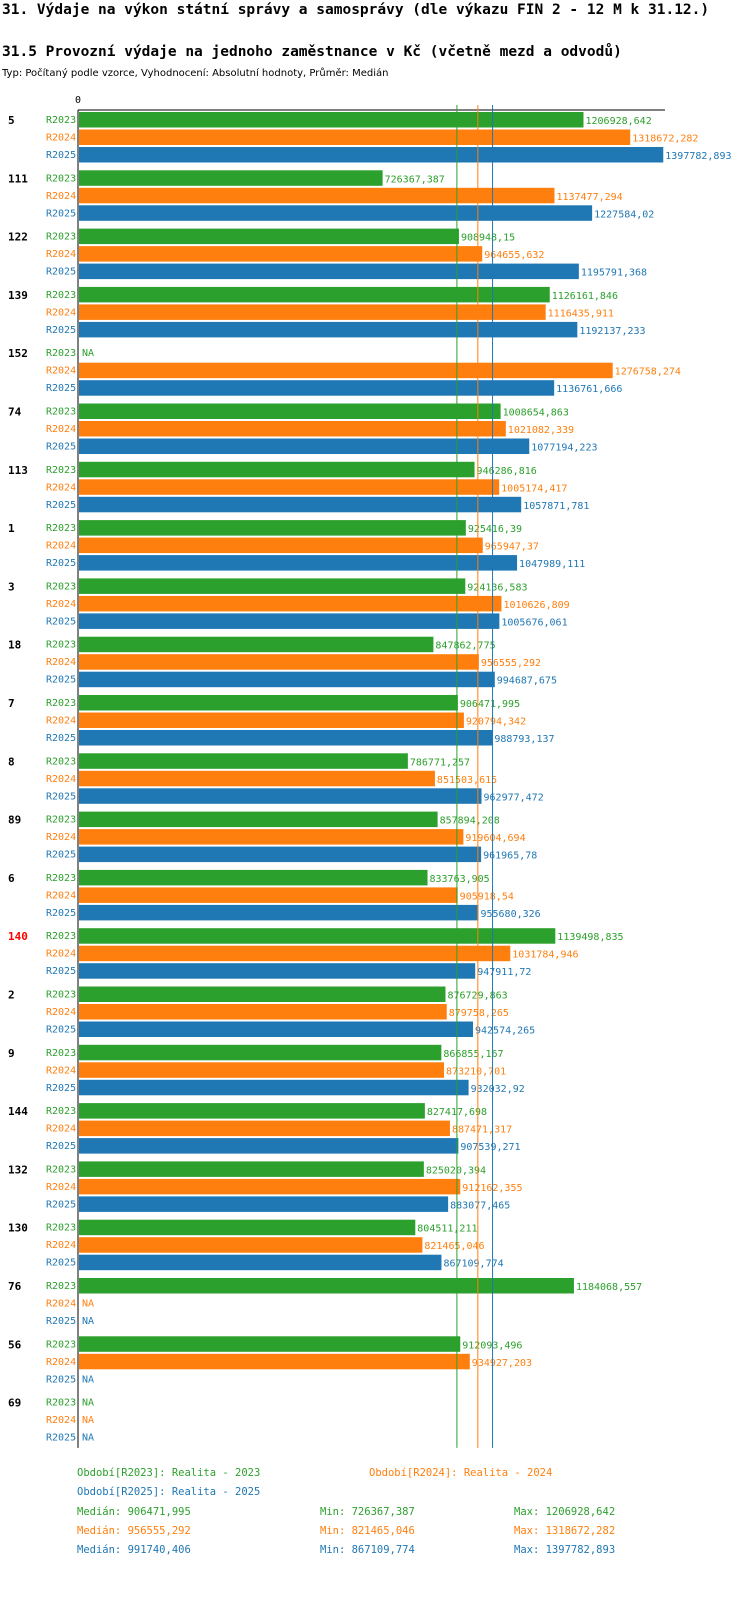 The width and height of the screenshot is (750, 1614). I want to click on value-label: 1397782,893, so click(698, 156).